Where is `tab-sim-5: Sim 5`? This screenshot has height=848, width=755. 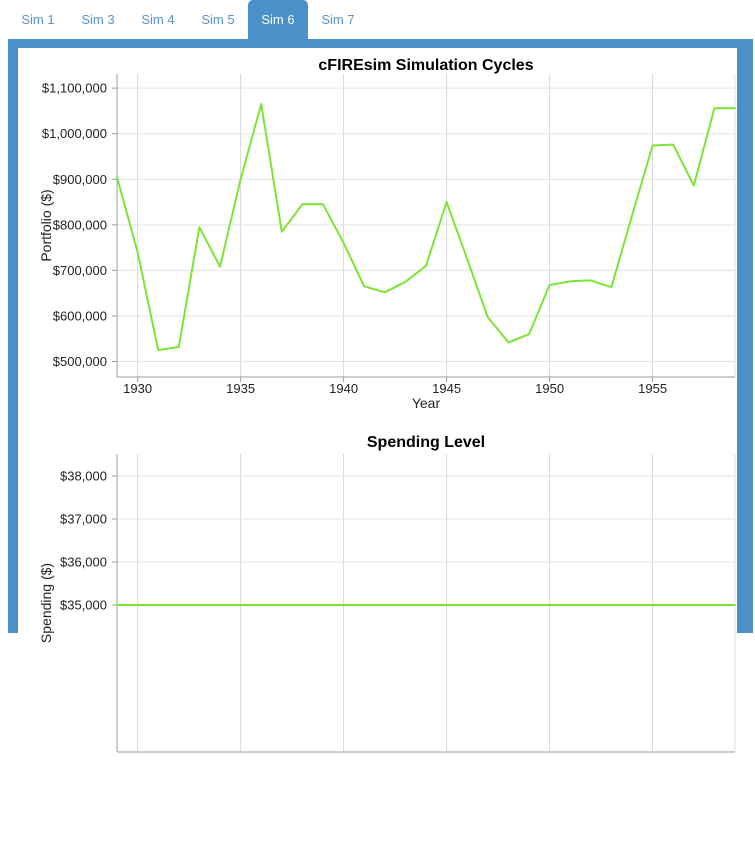 tab-sim-5: Sim 5 is located at coordinates (218, 19).